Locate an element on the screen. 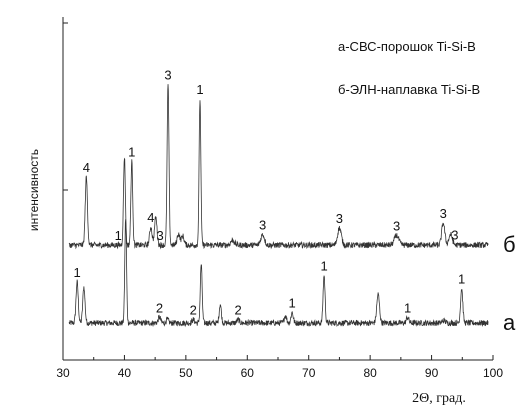  x-tick-label: 50 is located at coordinates (186, 373).